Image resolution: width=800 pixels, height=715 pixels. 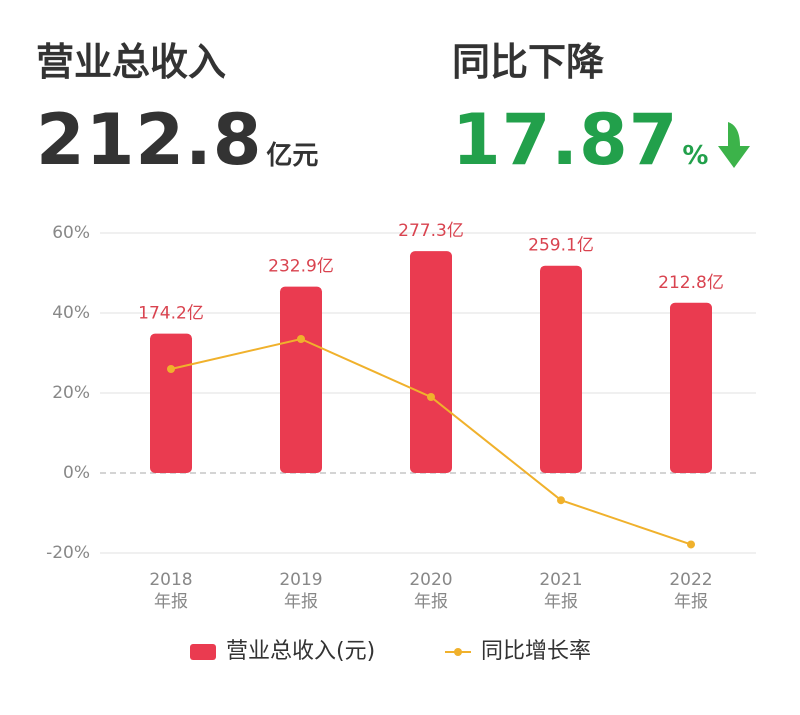 I want to click on kpi-unit: 亿元, so click(x=292, y=156).